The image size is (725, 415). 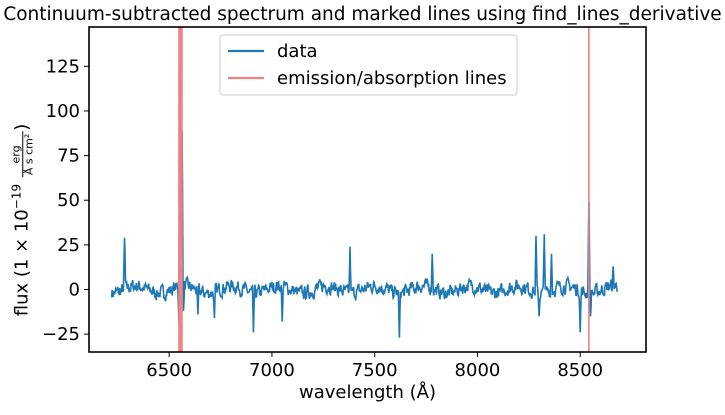 What do you see at coordinates (74, 290) in the screenshot?
I see `y-tick-label: 0` at bounding box center [74, 290].